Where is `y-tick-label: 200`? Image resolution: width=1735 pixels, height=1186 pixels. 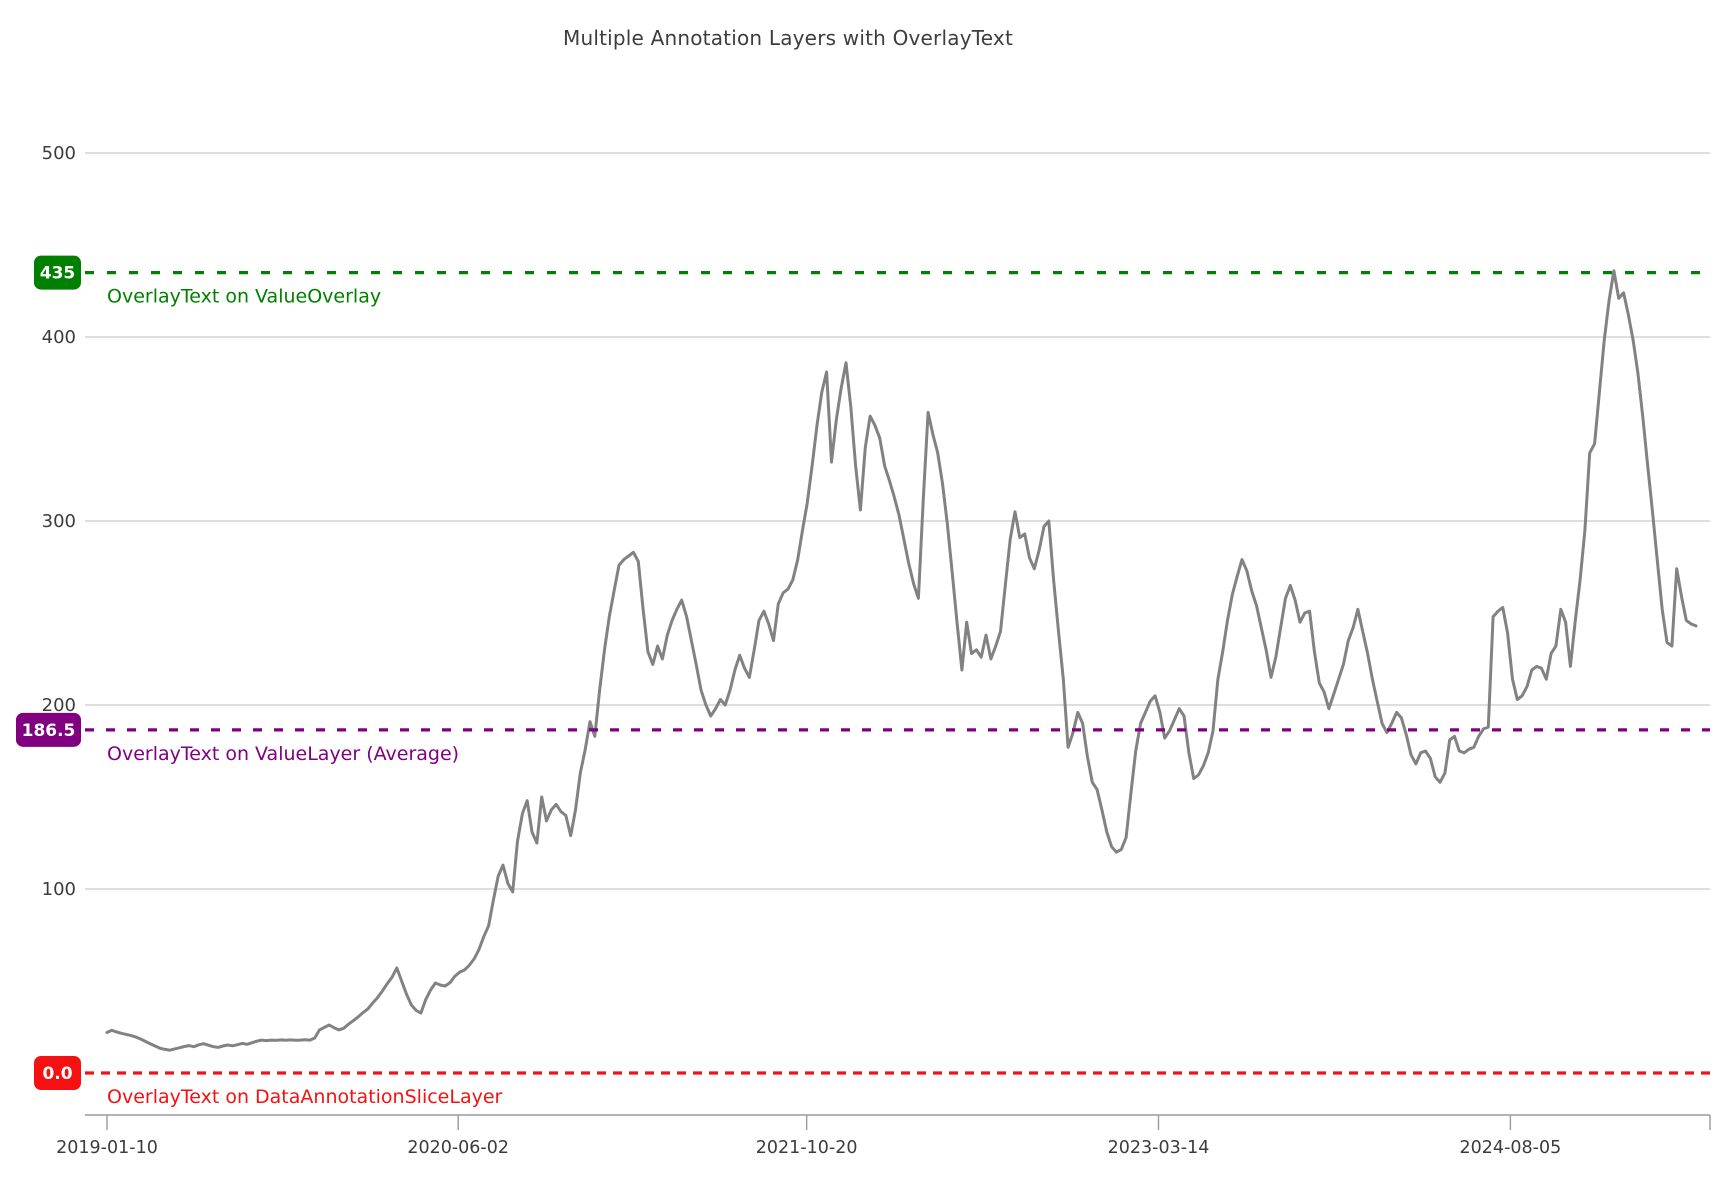 y-tick-label: 200 is located at coordinates (59, 705).